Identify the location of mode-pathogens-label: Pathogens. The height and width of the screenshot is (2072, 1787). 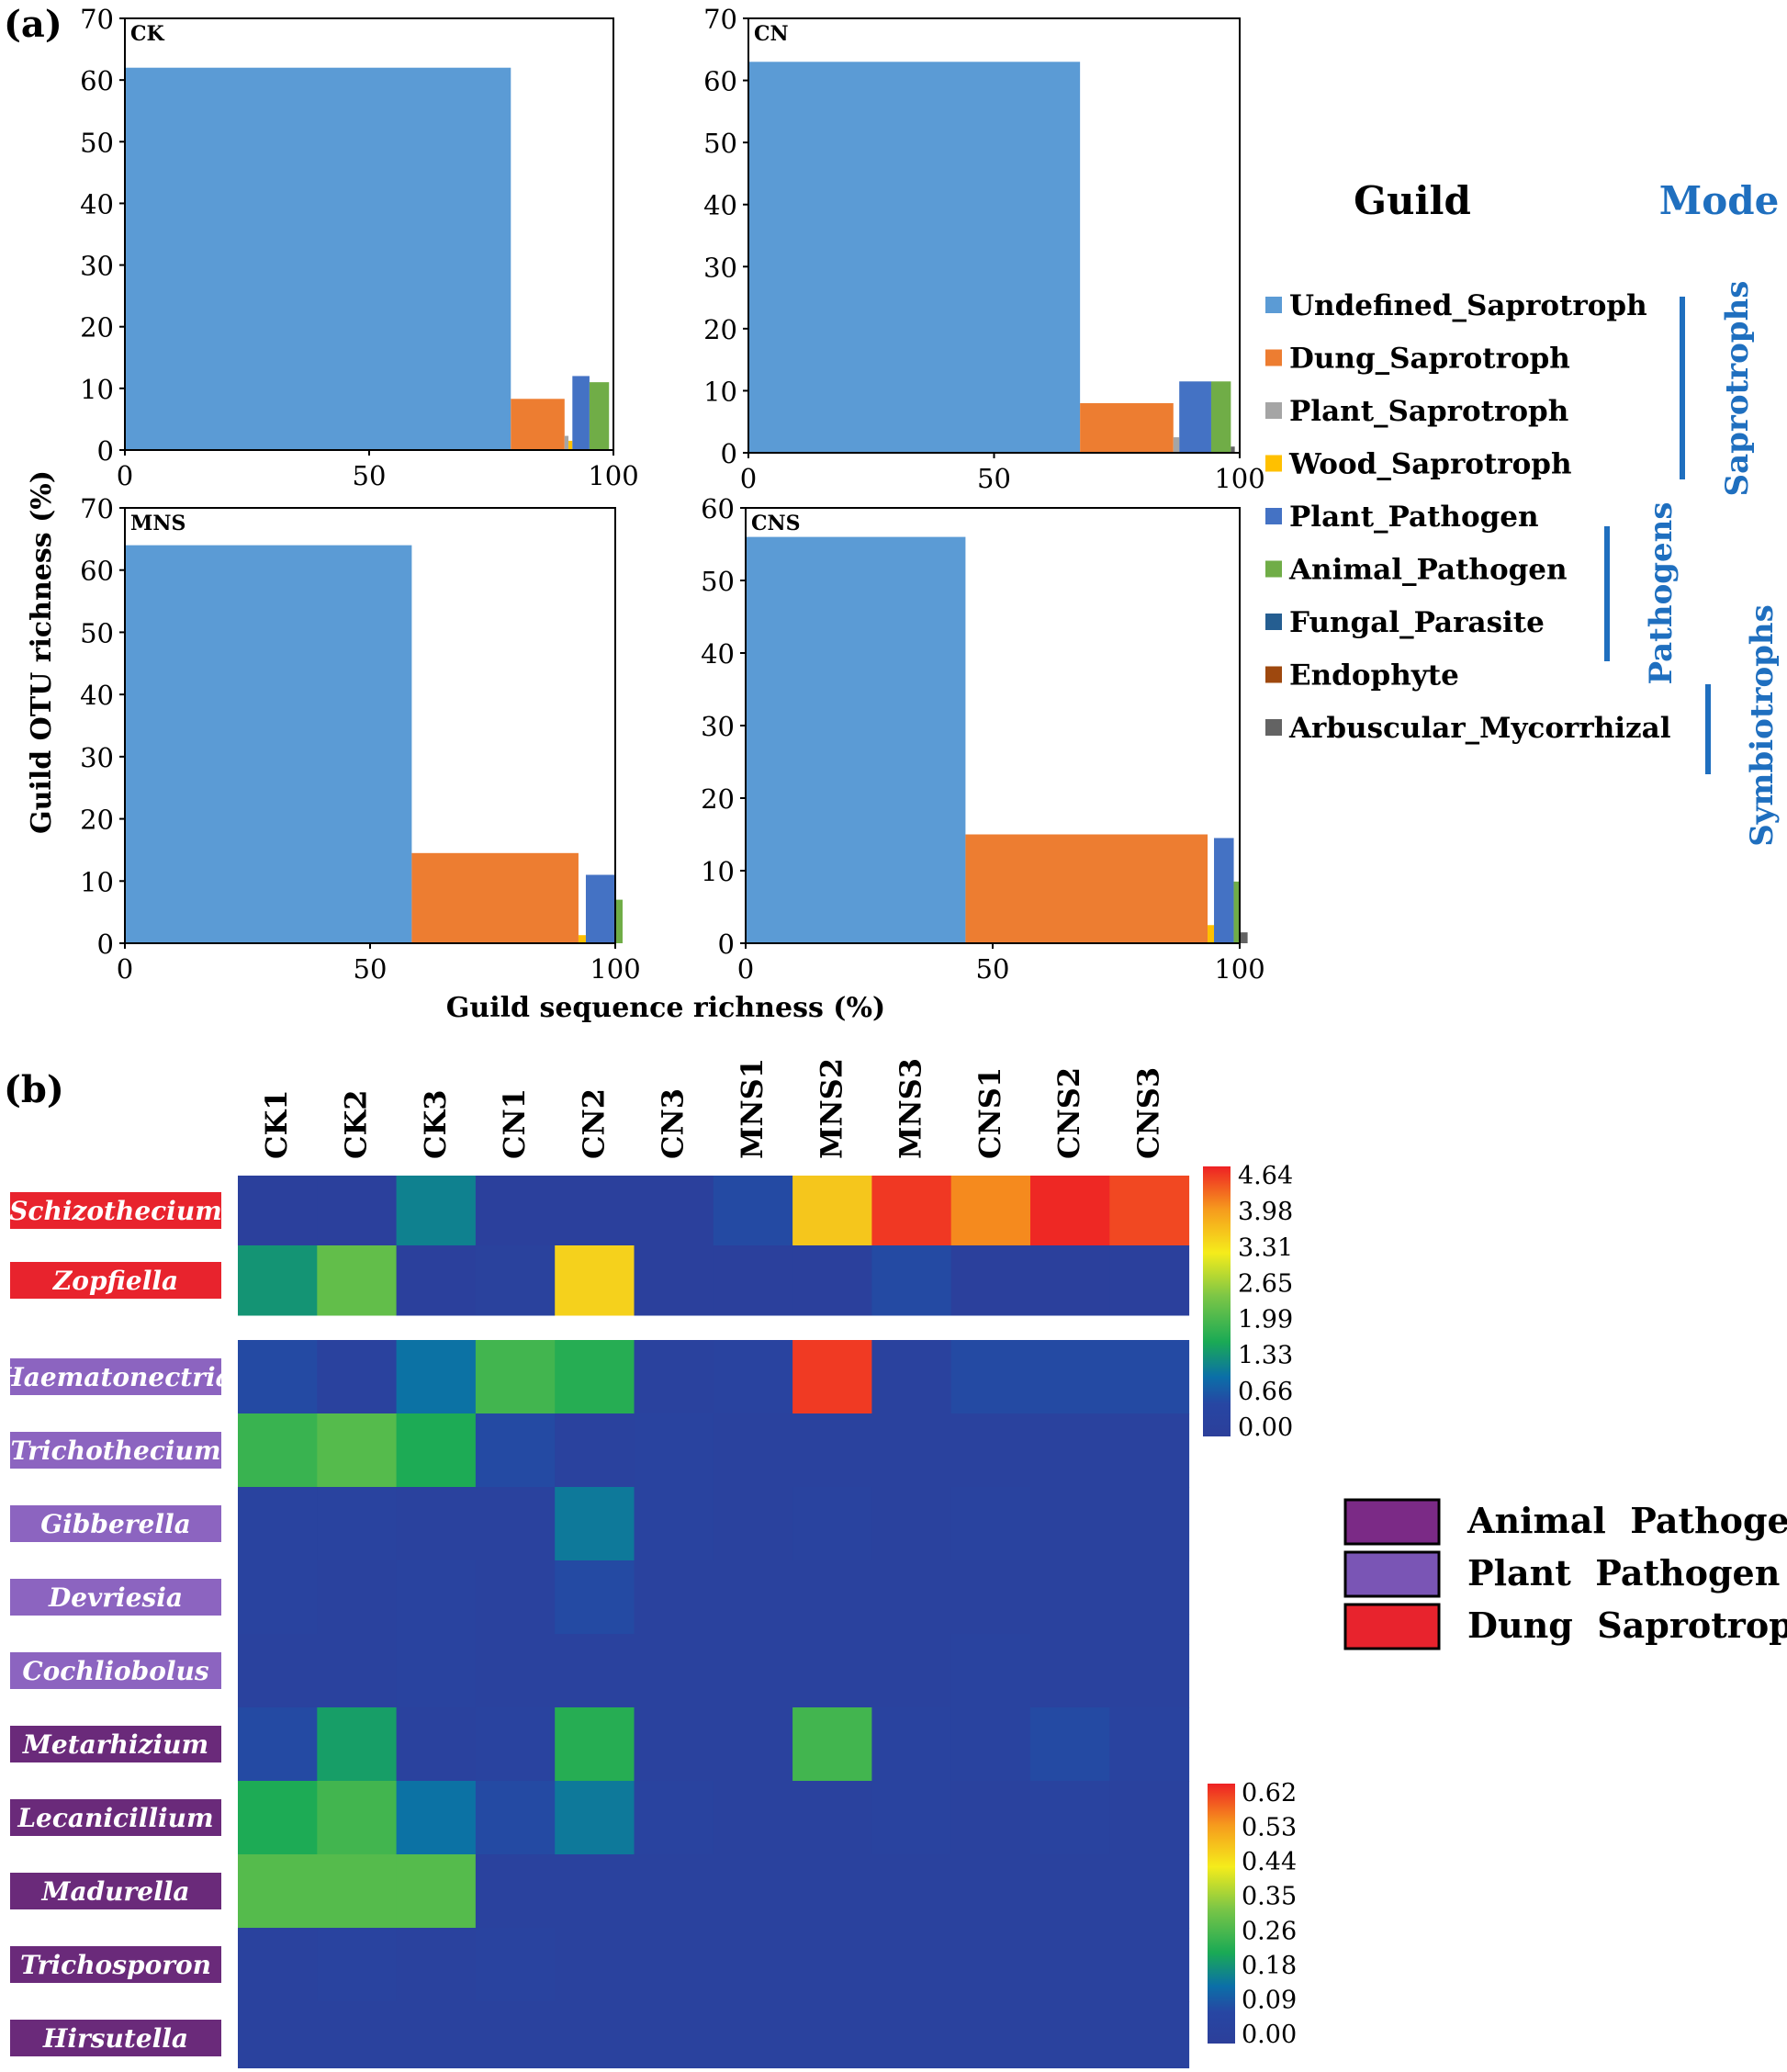
(1662, 592).